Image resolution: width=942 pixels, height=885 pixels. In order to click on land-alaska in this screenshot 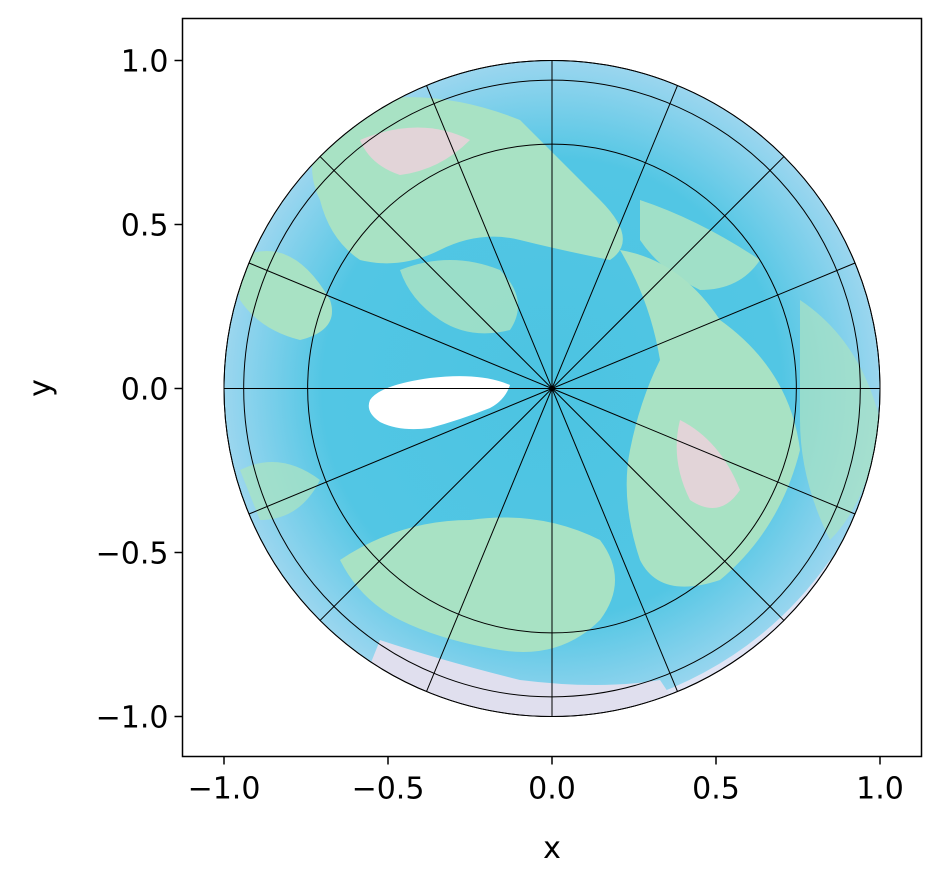, I will do `click(700, 245)`.